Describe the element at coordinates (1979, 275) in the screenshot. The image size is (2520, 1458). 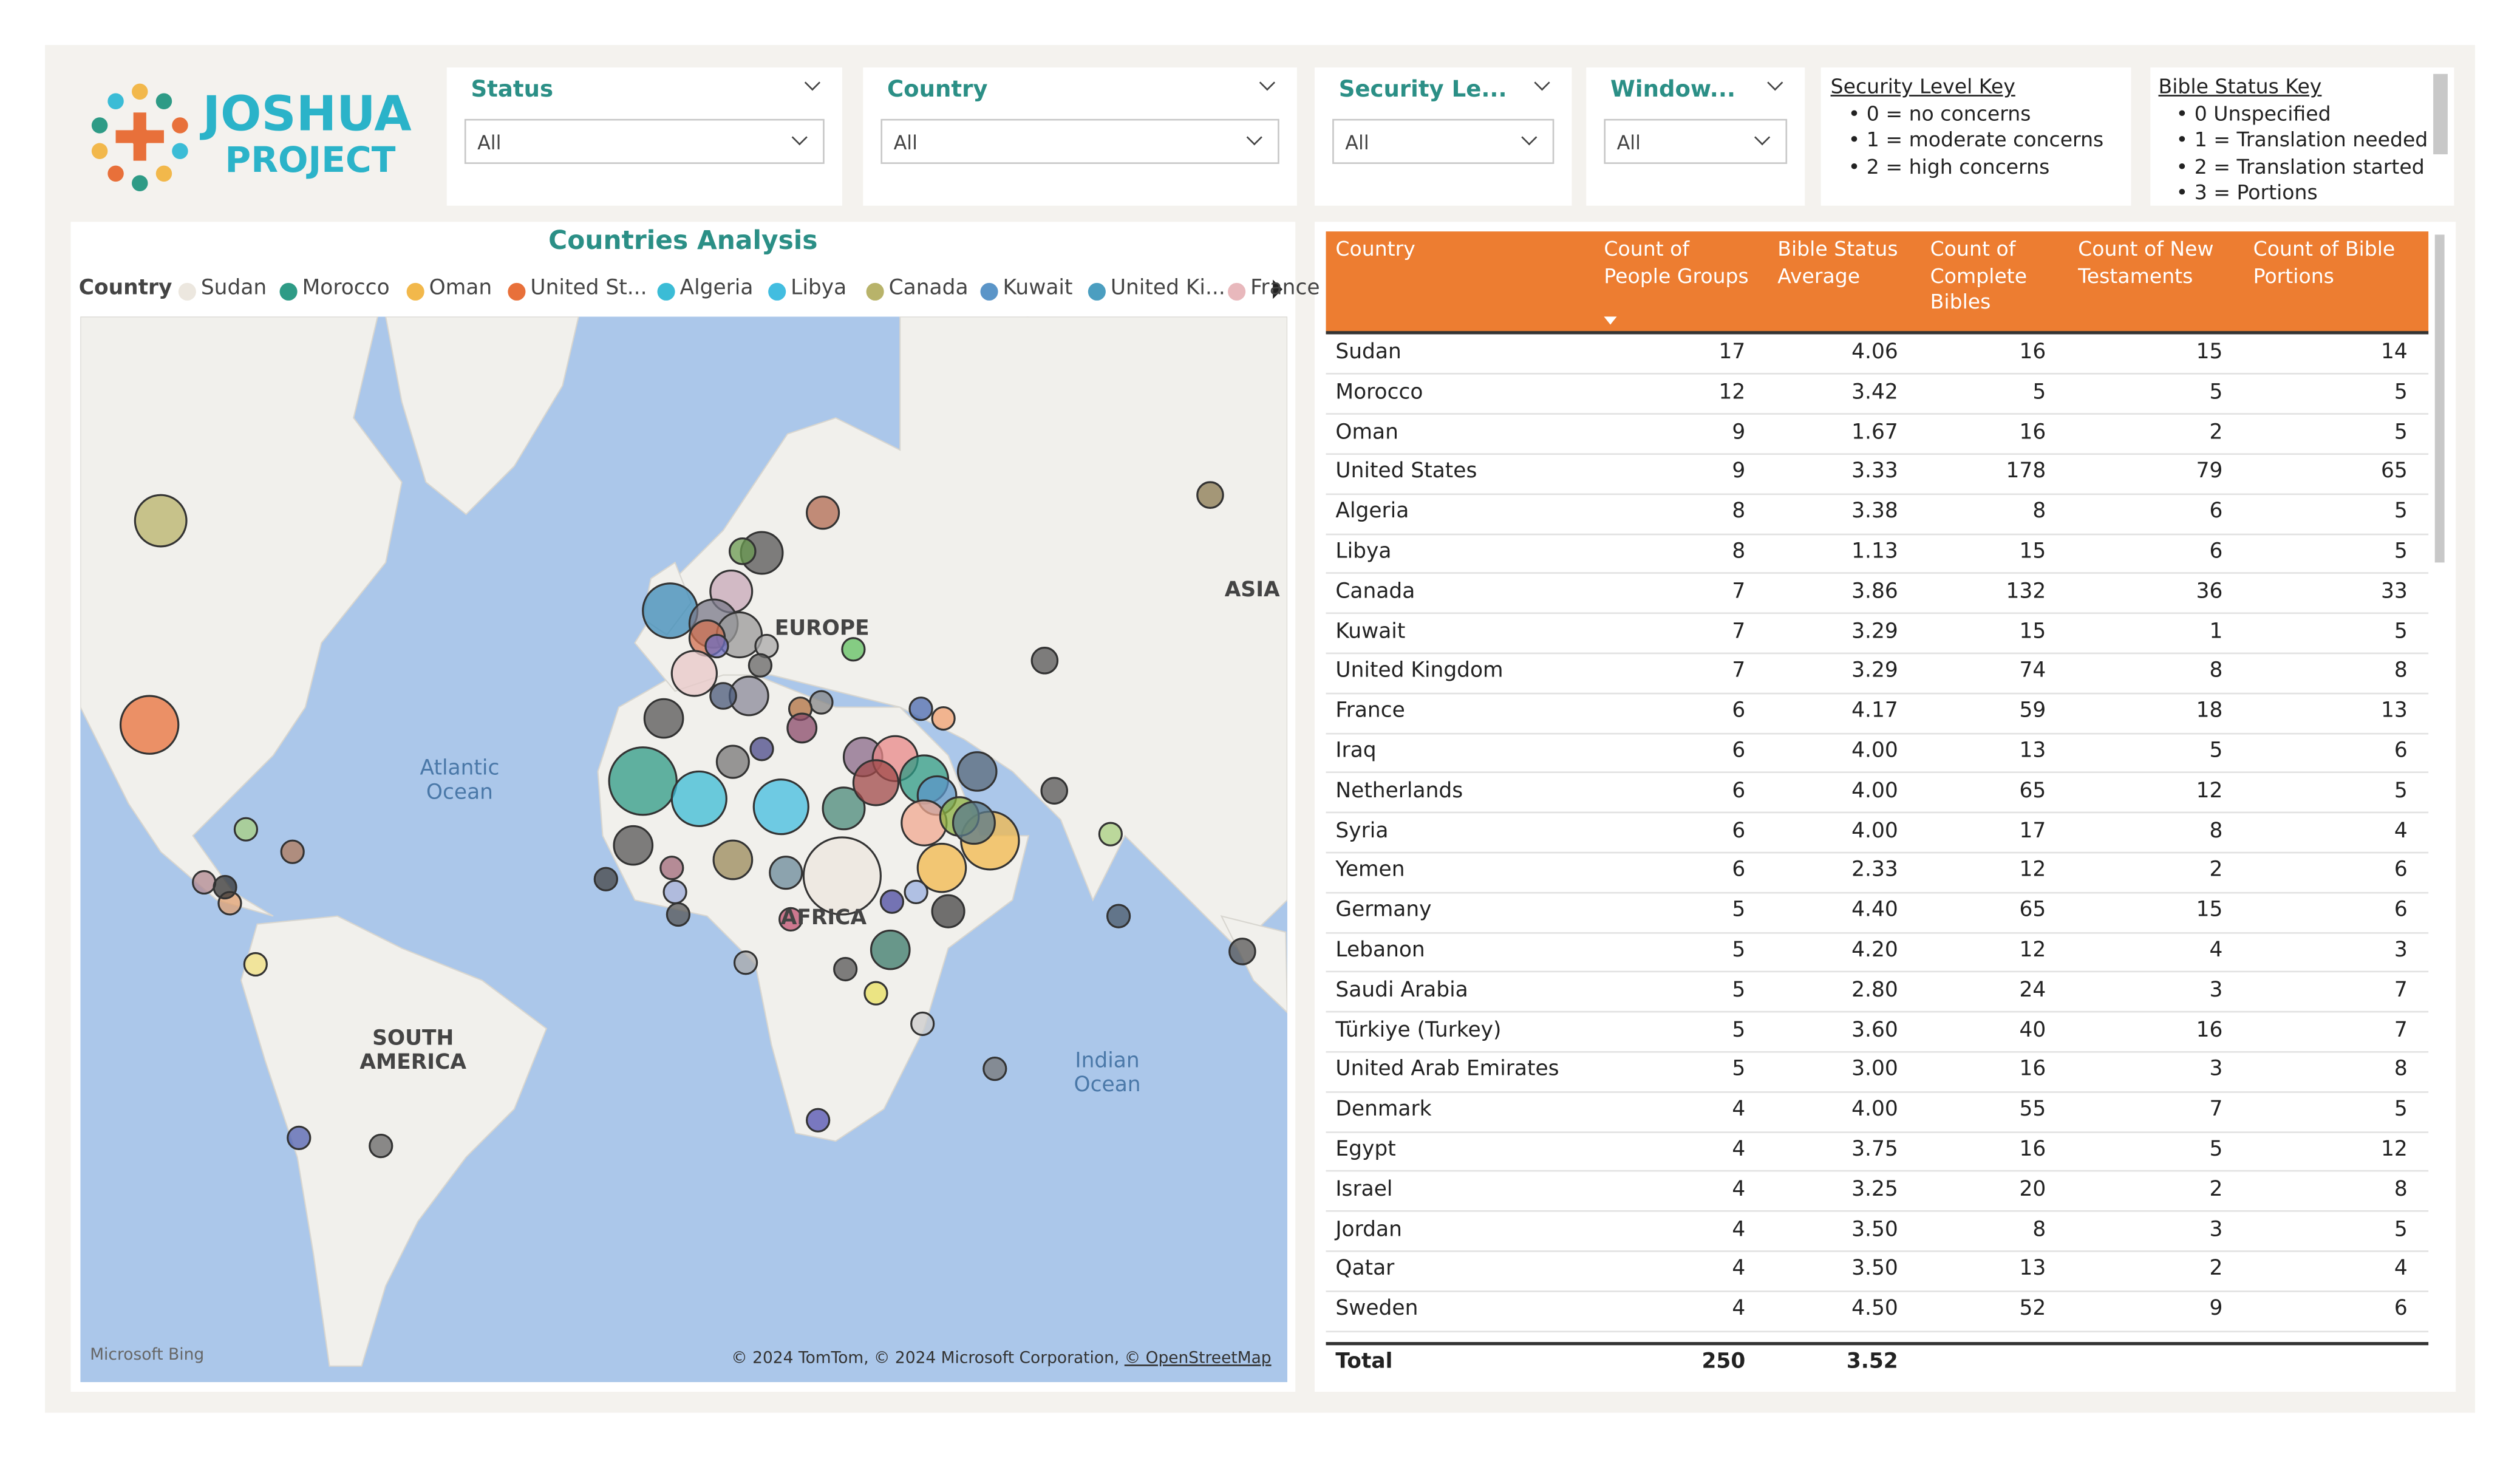
I see `column-header: Count of Complete Bibles` at that location.